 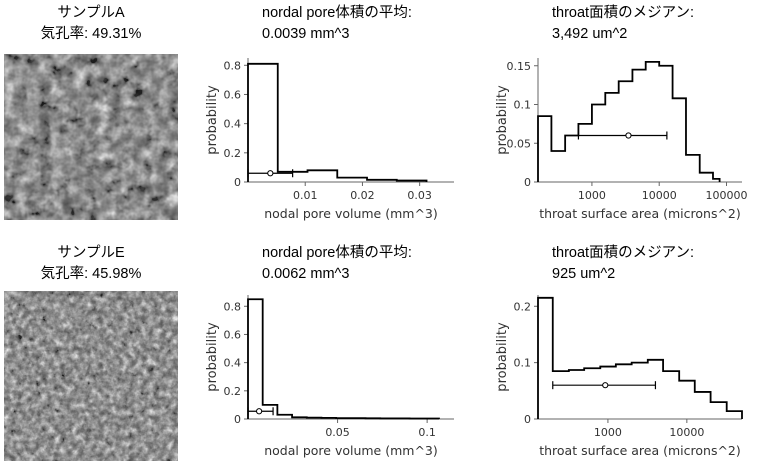 I want to click on y-tick-label: 0.15, so click(x=519, y=66).